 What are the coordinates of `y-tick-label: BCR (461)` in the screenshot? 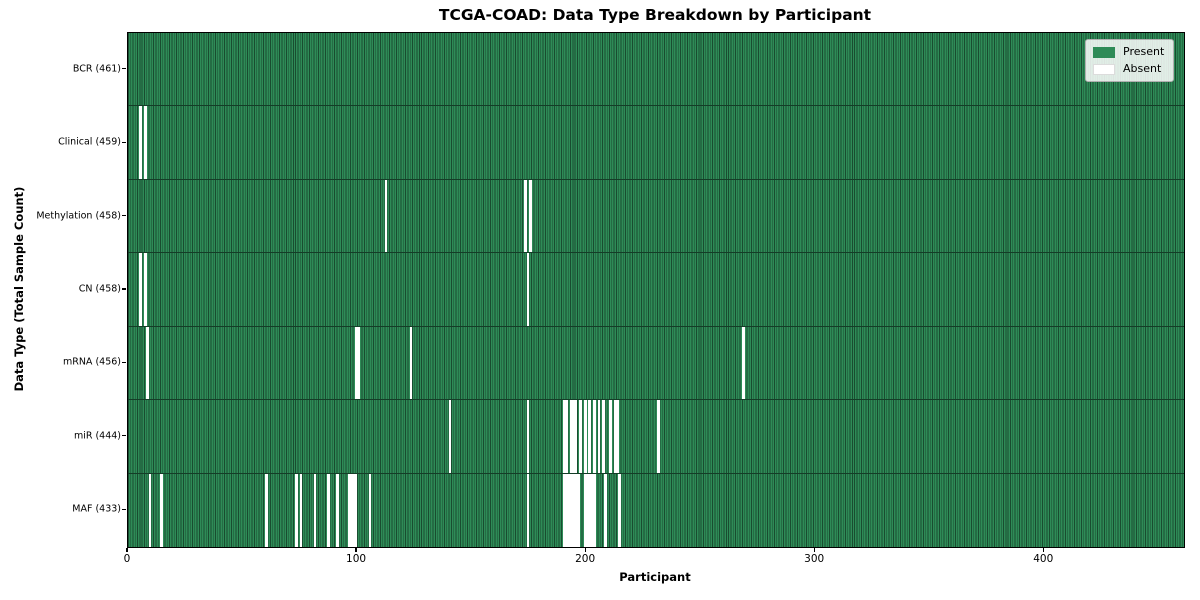 It's located at (96, 69).